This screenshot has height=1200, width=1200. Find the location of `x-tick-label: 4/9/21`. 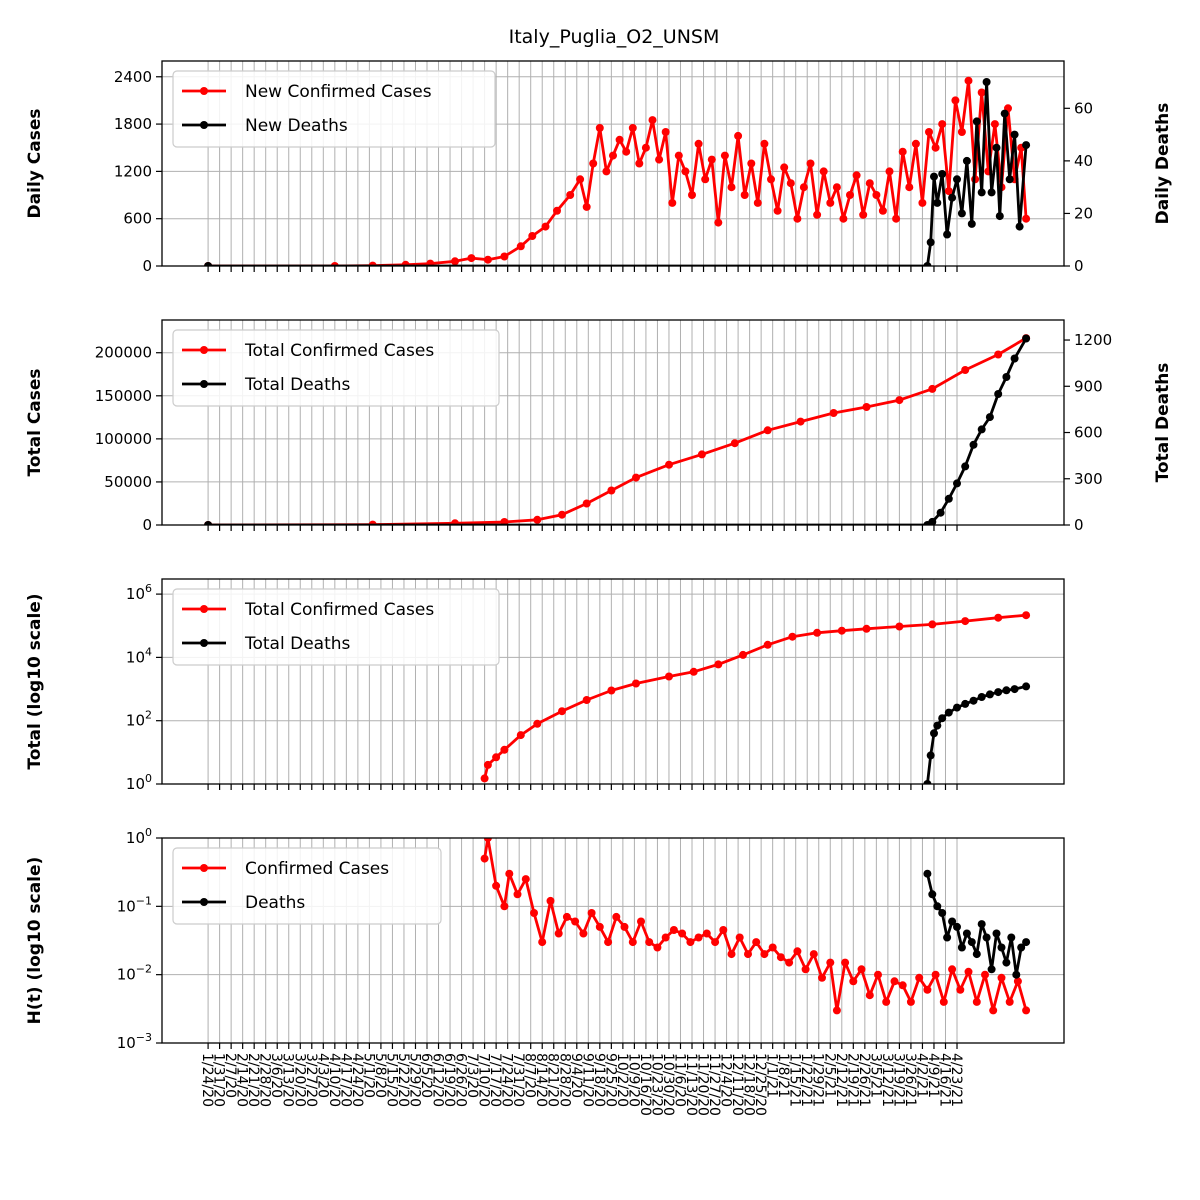

x-tick-label: 4/9/21 is located at coordinates (933, 1075).